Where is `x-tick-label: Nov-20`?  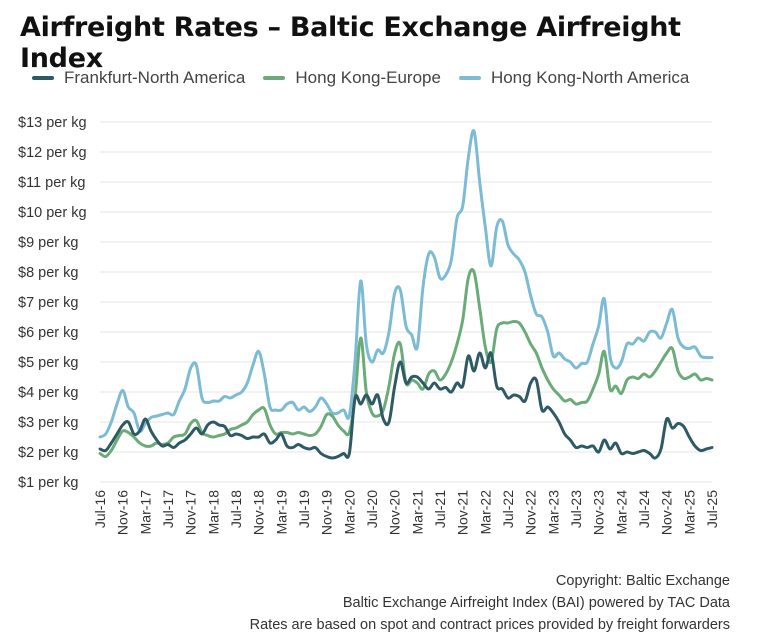 x-tick-label: Nov-20 is located at coordinates (395, 512).